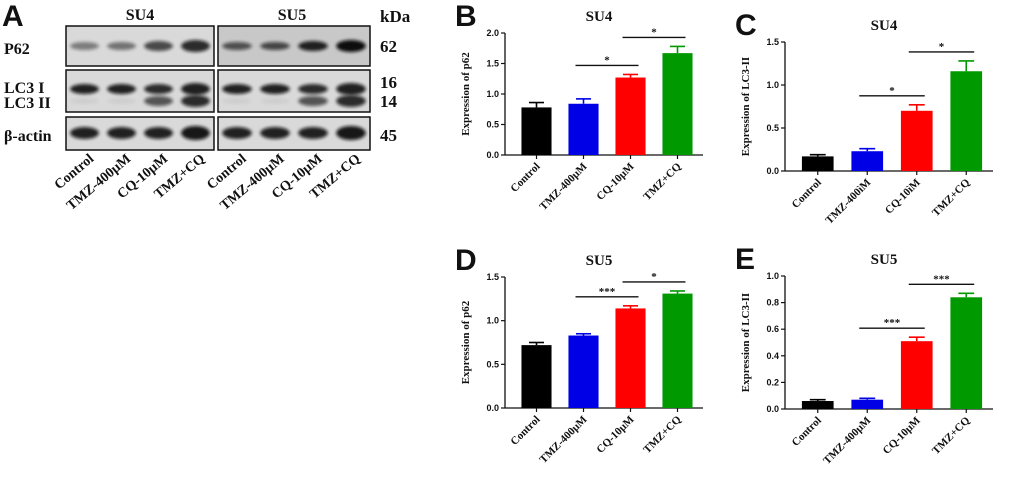 Image resolution: width=1020 pixels, height=487 pixels. Describe the element at coordinates (772, 329) in the screenshot. I see `y-tick-label: 0.6` at that location.